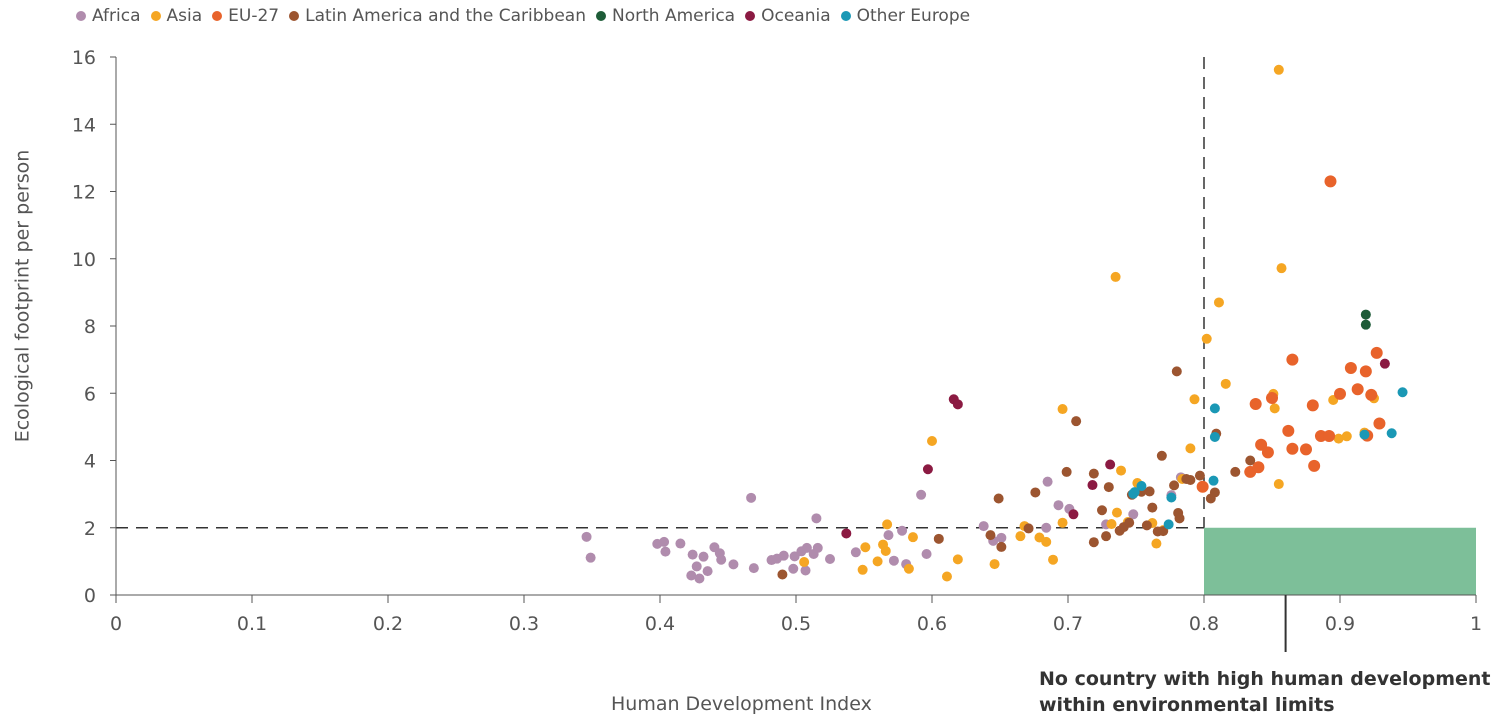  Describe the element at coordinates (90, 462) in the screenshot. I see `y-tick-label: 4` at that location.